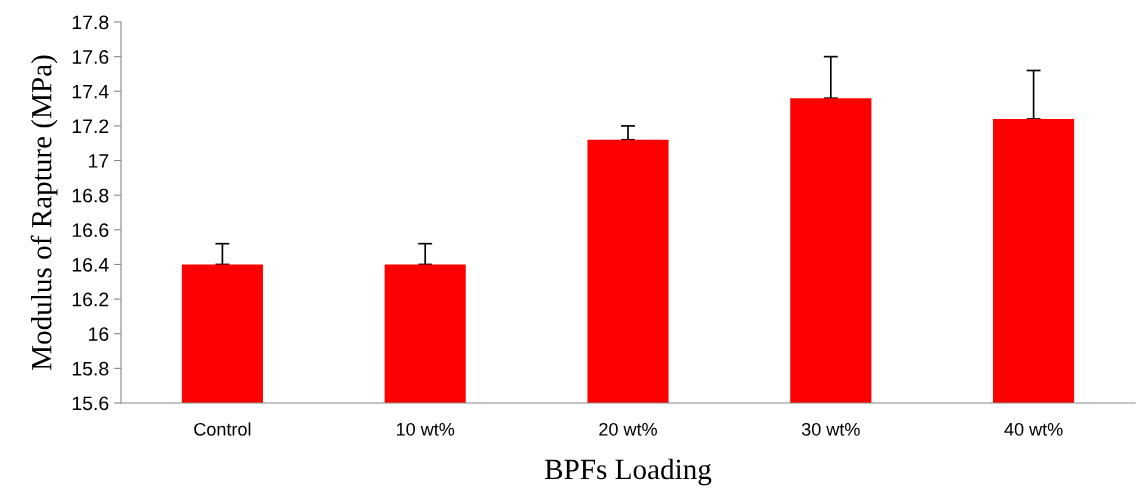 Image resolution: width=1139 pixels, height=494 pixels. Describe the element at coordinates (1033, 429) in the screenshot. I see `x-tick-label: 40 wt%` at that location.